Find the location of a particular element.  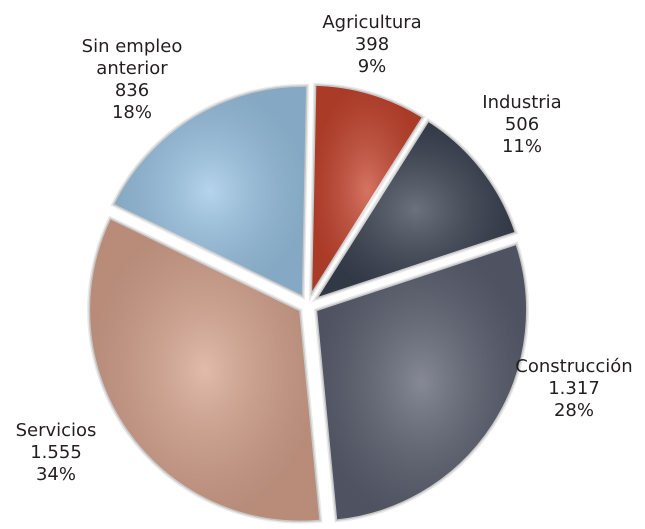

percent-label: 28% is located at coordinates (573, 410).